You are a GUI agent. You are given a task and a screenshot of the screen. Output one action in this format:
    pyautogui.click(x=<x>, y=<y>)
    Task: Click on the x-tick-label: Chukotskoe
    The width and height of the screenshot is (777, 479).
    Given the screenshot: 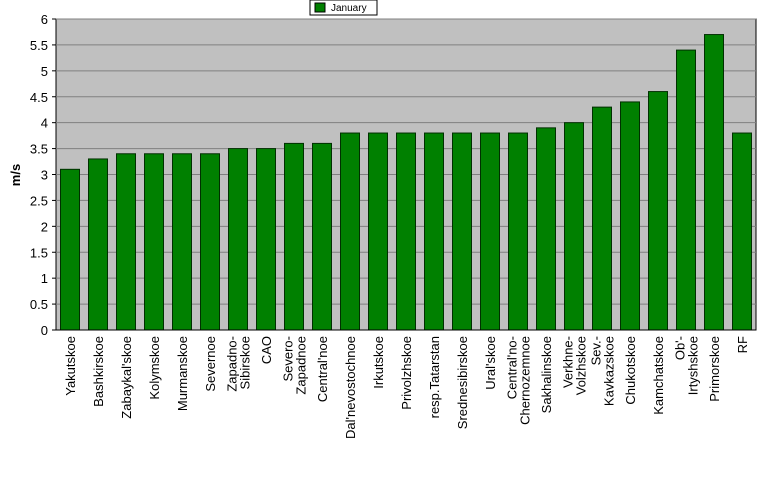 What is the action you would take?
    pyautogui.click(x=630, y=370)
    